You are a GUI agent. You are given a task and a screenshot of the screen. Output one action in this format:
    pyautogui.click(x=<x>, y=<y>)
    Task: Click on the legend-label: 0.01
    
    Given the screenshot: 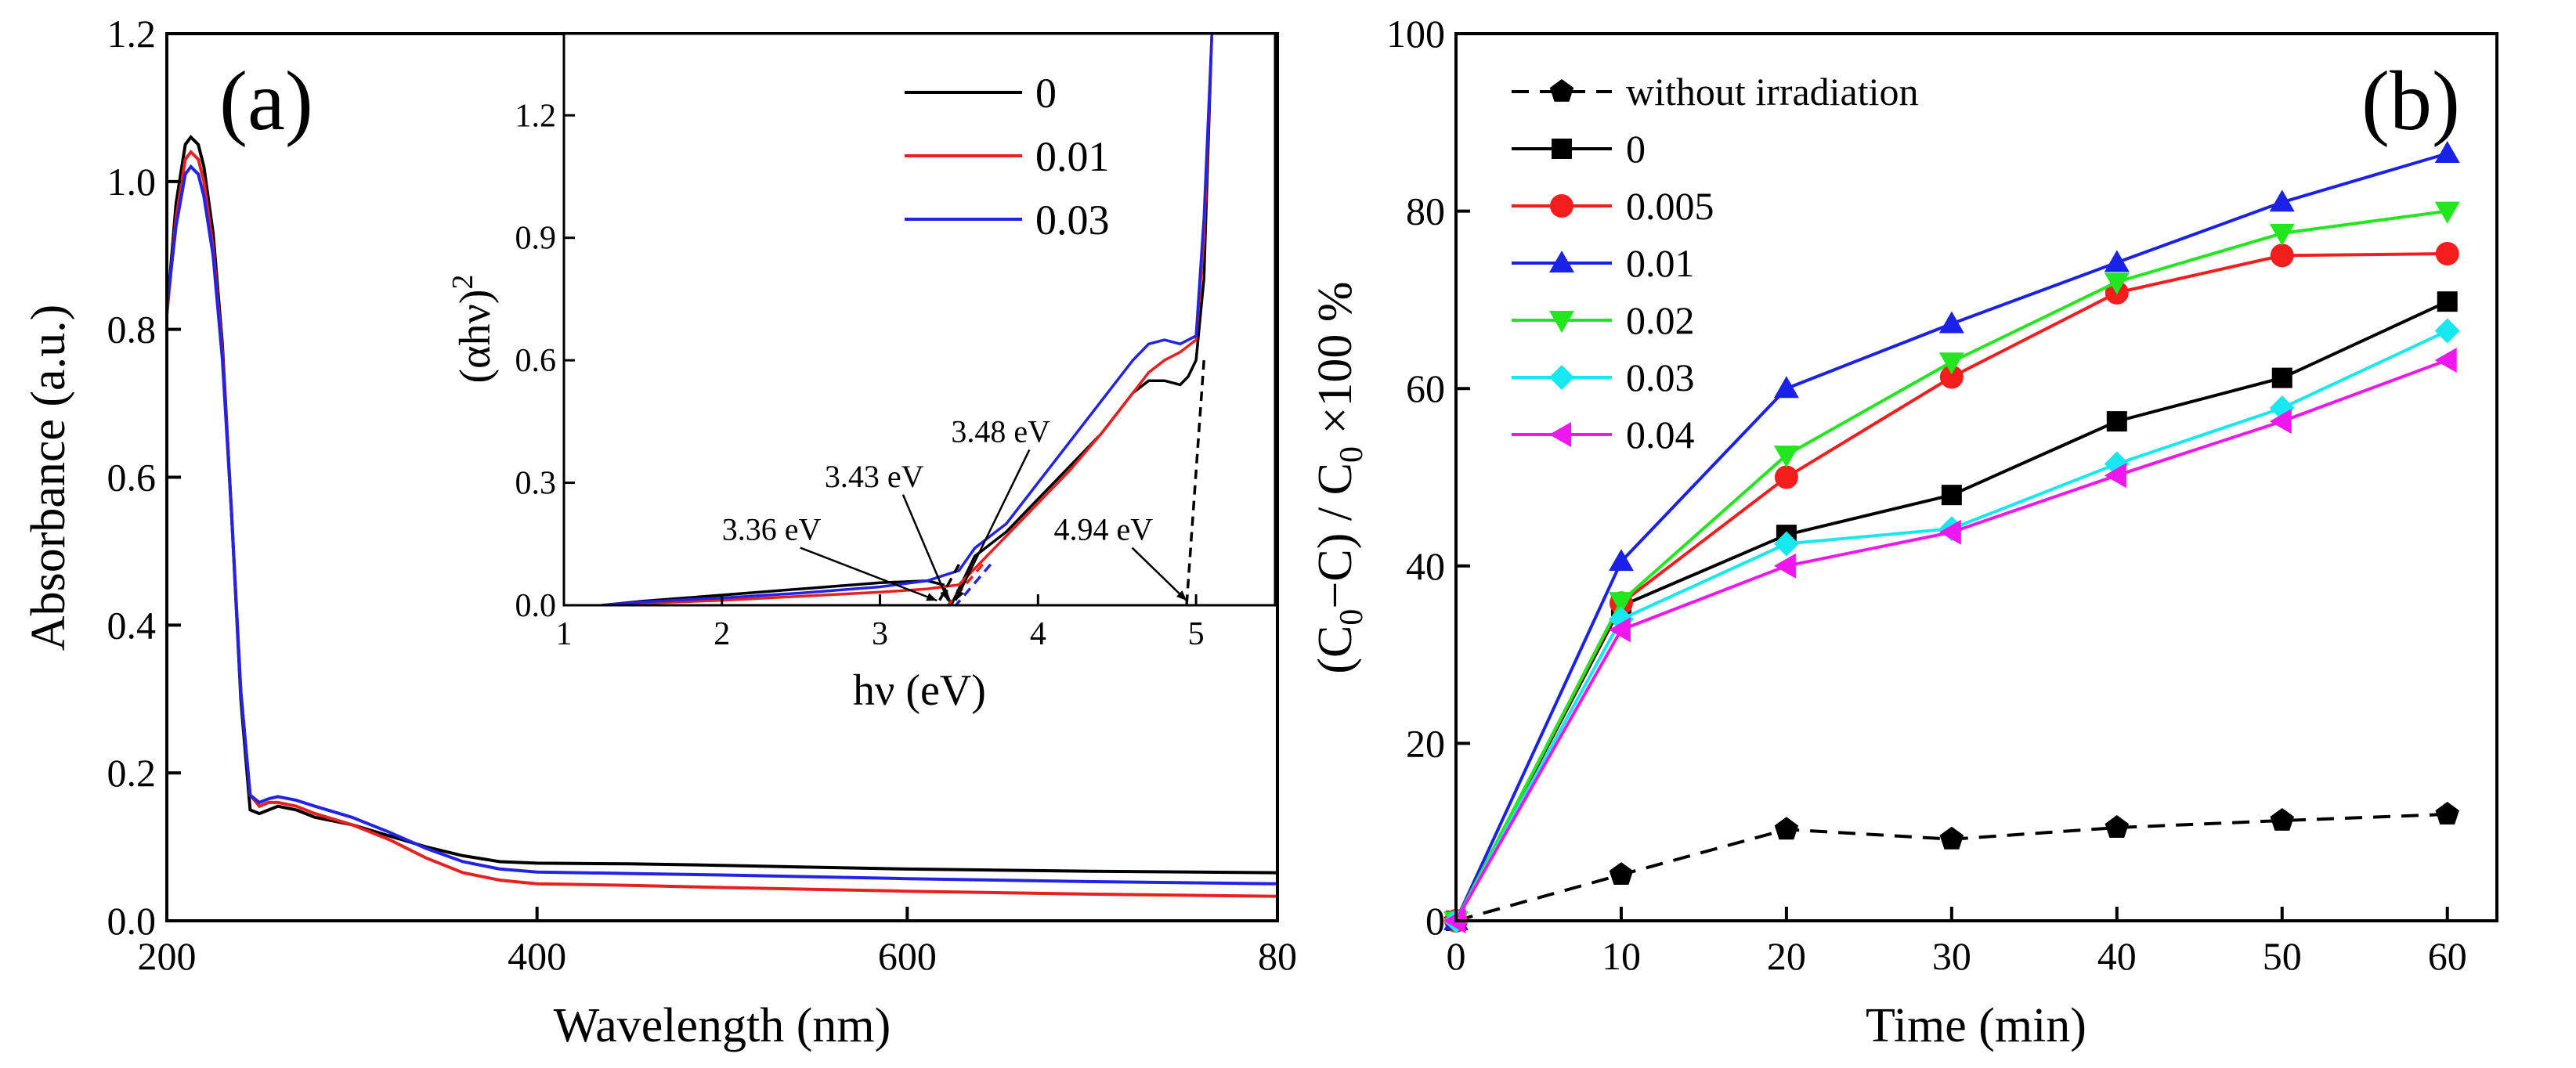 What is the action you would take?
    pyautogui.click(x=1660, y=263)
    